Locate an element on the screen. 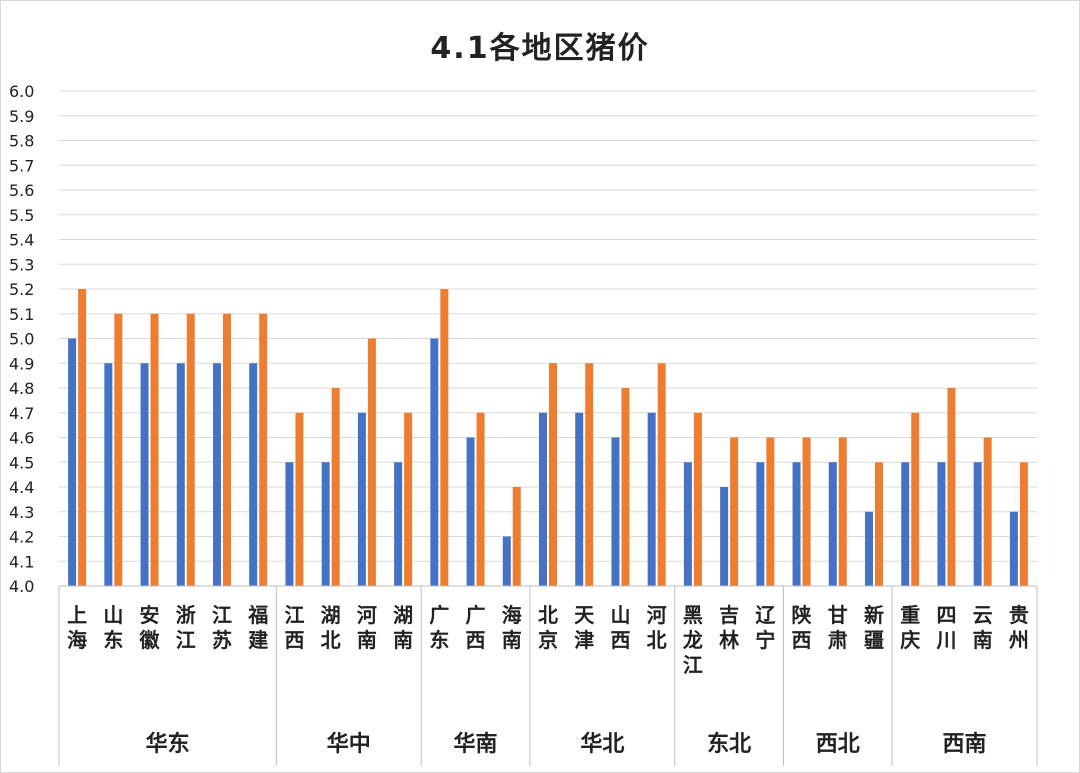 This screenshot has height=773, width=1080. group-label: 华东 is located at coordinates (168, 744).